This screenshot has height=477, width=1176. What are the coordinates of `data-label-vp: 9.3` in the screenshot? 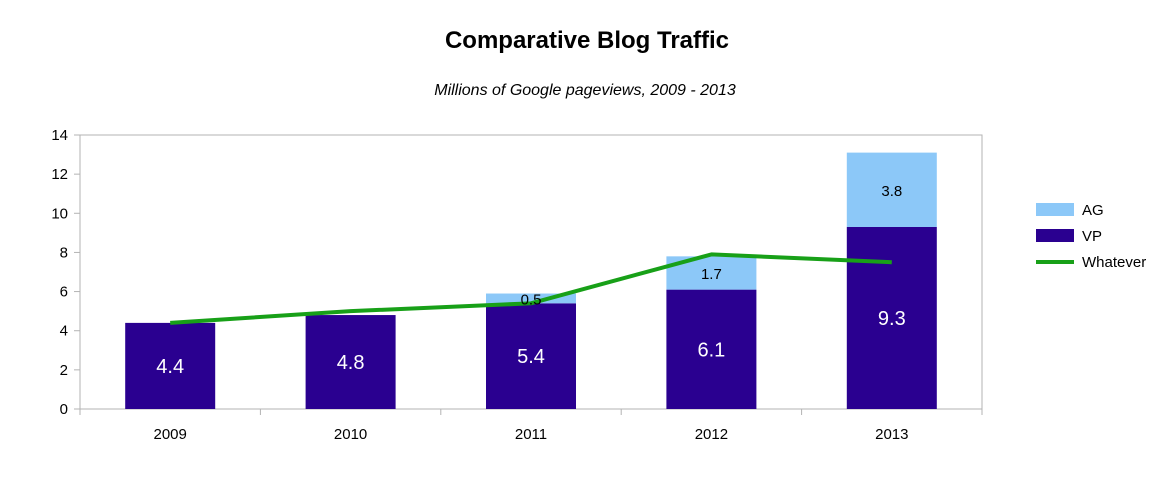 It's located at (892, 319).